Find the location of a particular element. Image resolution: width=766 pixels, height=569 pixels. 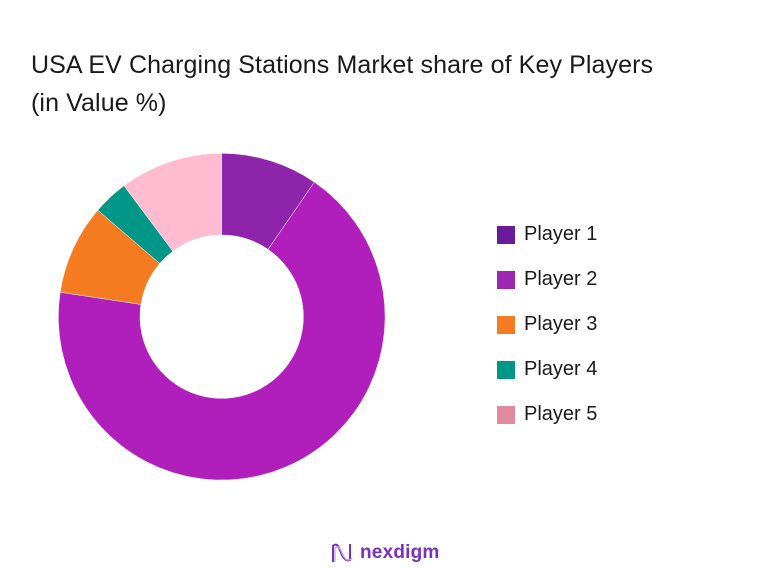

legend-item-player-2: Player 2 is located at coordinates (547, 279).